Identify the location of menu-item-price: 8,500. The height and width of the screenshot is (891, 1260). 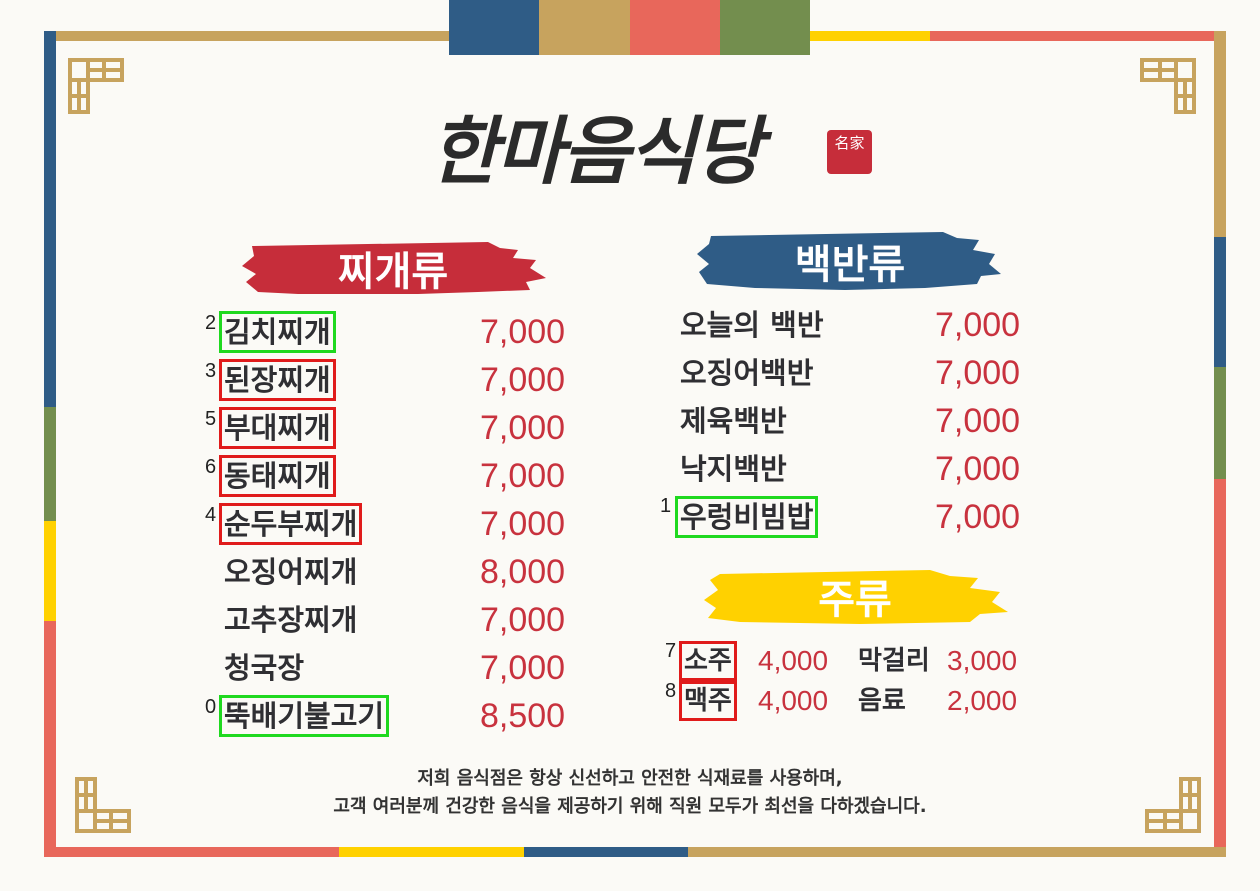
(523, 716).